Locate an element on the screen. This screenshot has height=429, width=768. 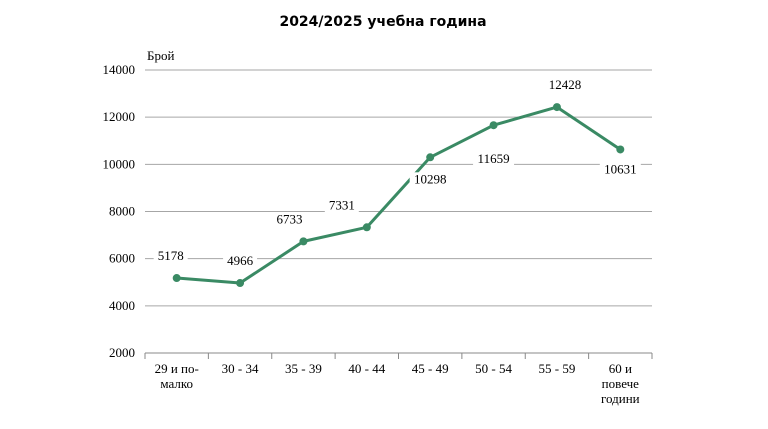
y-tick-label: 4000 is located at coordinates (122, 305).